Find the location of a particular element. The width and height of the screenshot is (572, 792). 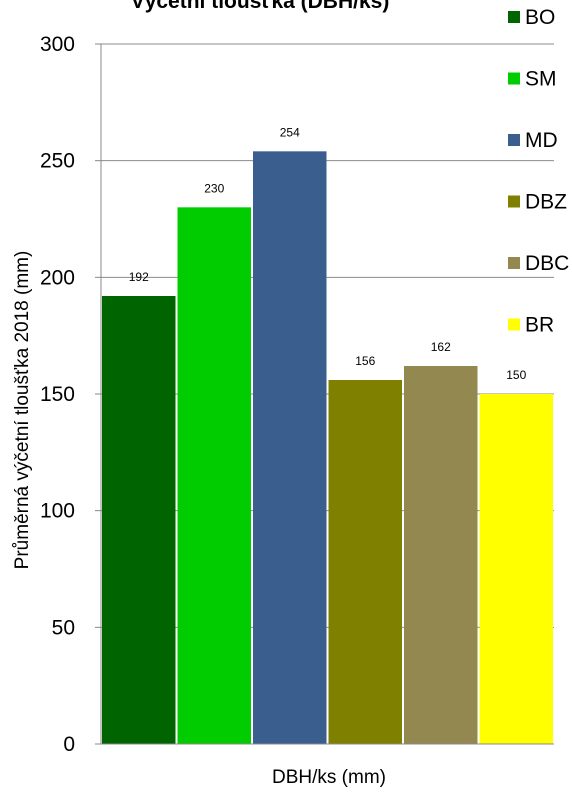

legend-label-md: MD is located at coordinates (541, 140).